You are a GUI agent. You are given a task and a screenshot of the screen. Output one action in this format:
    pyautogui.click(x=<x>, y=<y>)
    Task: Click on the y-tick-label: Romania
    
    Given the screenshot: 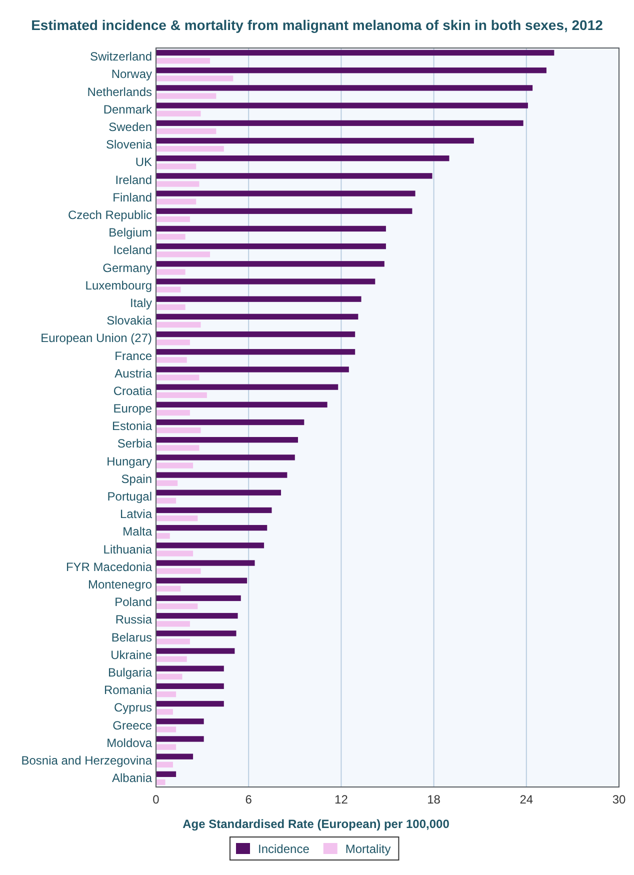 What is the action you would take?
    pyautogui.click(x=128, y=690)
    